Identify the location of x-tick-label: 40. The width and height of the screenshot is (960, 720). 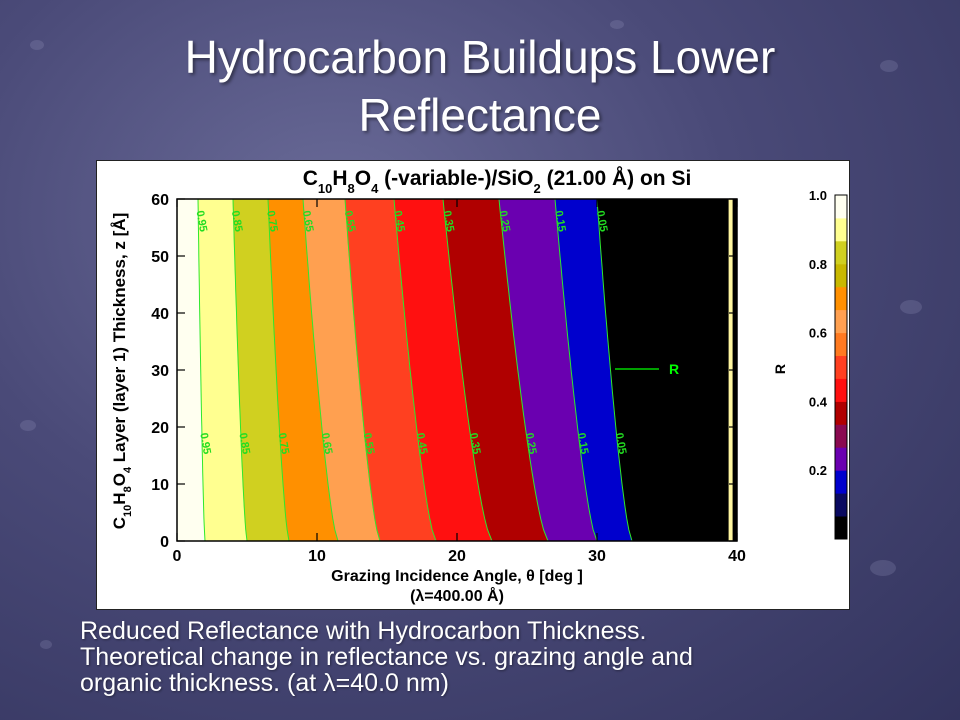
(737, 556).